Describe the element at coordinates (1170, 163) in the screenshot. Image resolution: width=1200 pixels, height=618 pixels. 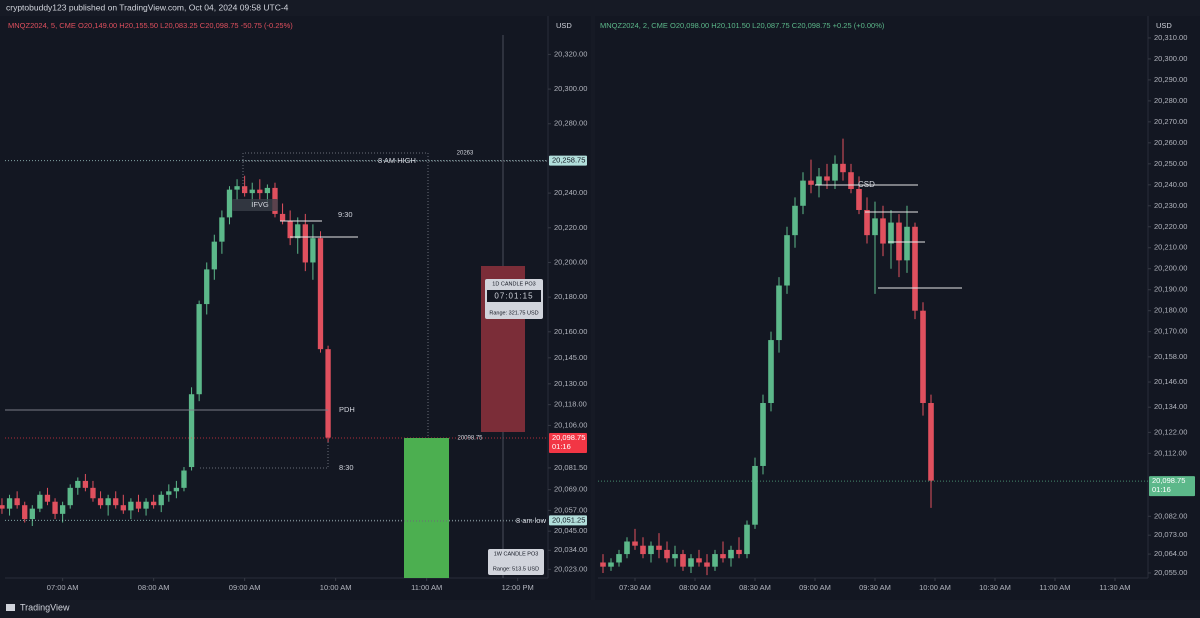
I see `y-tick-label: 20,250.00` at that location.